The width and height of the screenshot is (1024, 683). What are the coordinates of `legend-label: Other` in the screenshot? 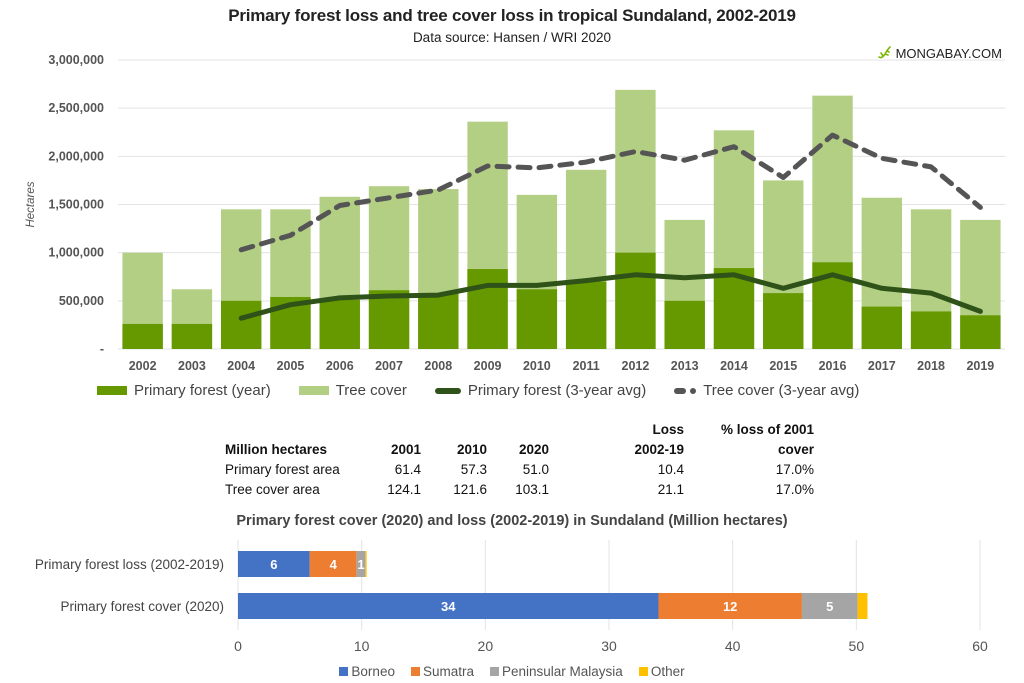 It's located at (667, 671).